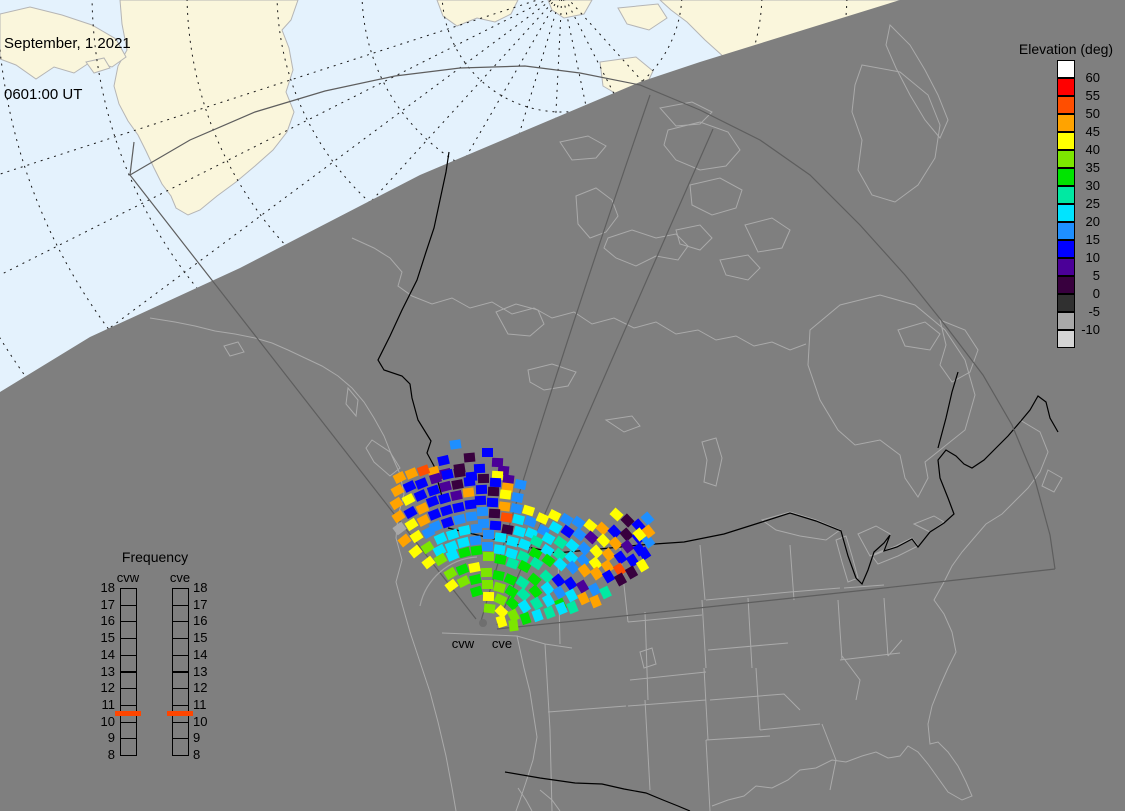 This screenshot has height=811, width=1125. What do you see at coordinates (597, 213) in the screenshot?
I see `banks-island` at bounding box center [597, 213].